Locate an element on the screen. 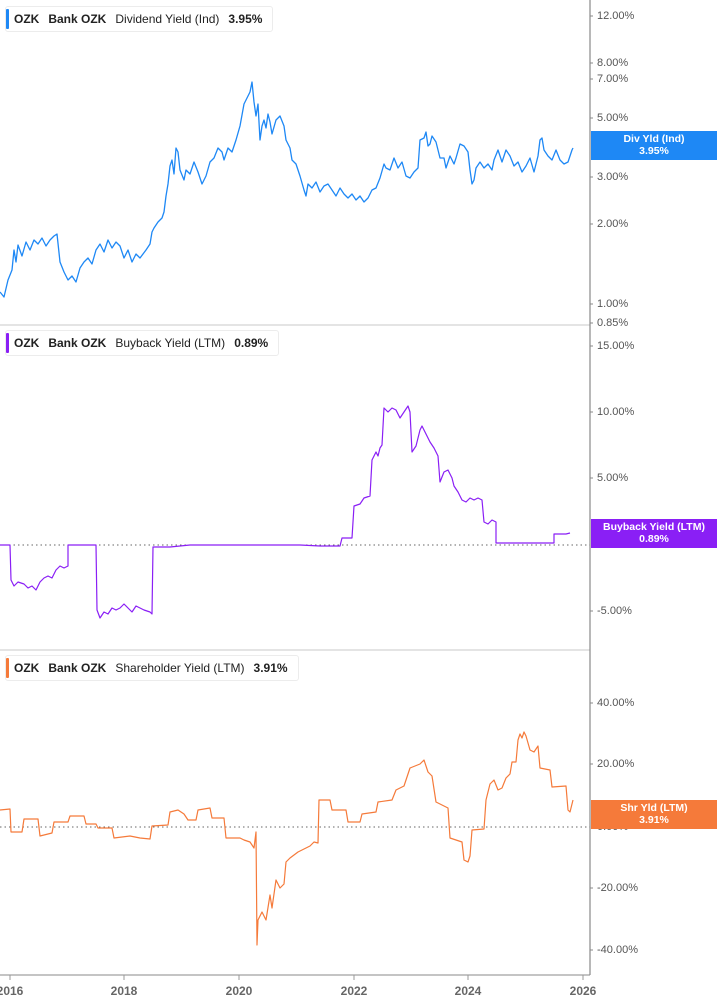 The image size is (717, 1005). metric-value: 3.95% is located at coordinates (245, 19).